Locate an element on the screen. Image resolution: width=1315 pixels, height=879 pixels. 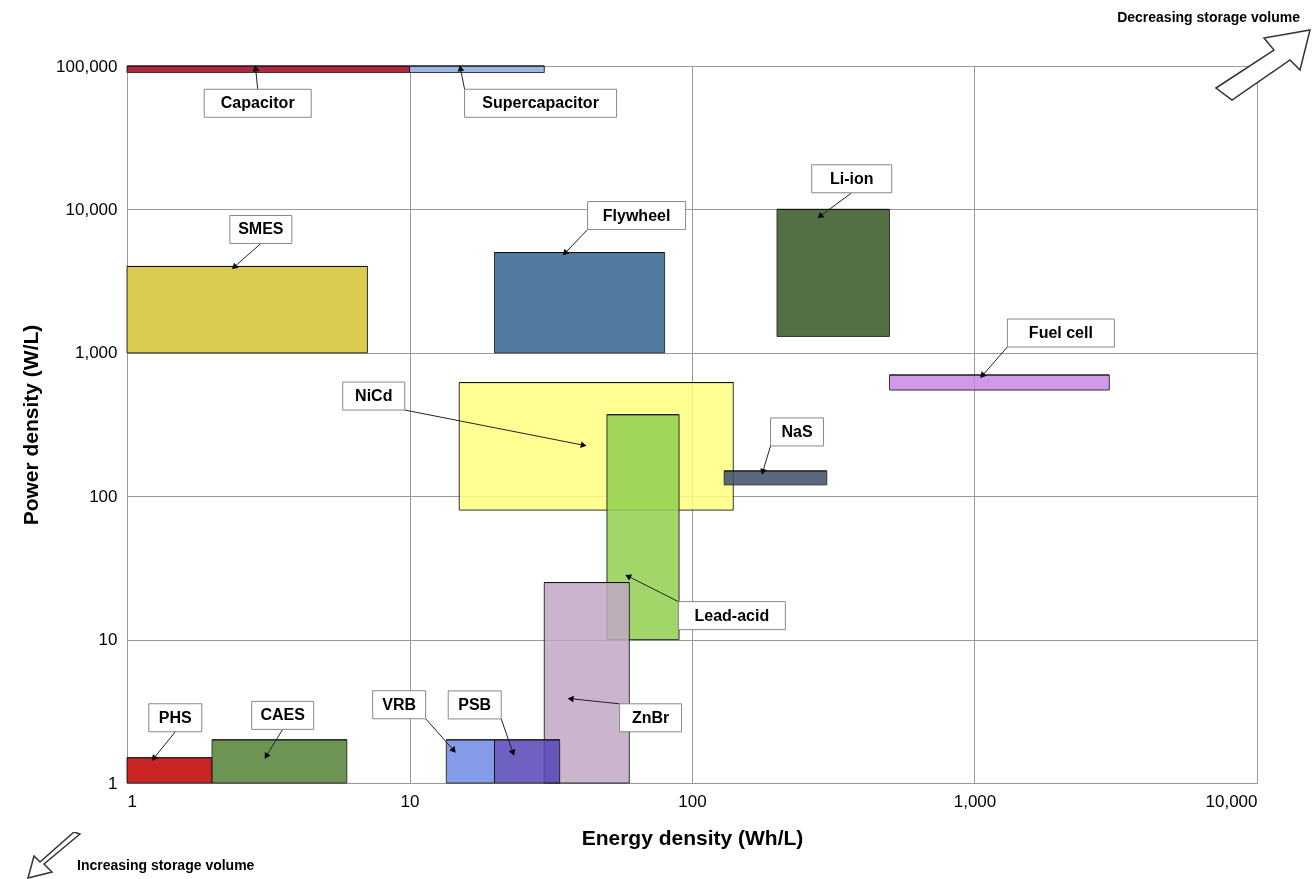
x-tick-label: 10,000 is located at coordinates (1231, 801).